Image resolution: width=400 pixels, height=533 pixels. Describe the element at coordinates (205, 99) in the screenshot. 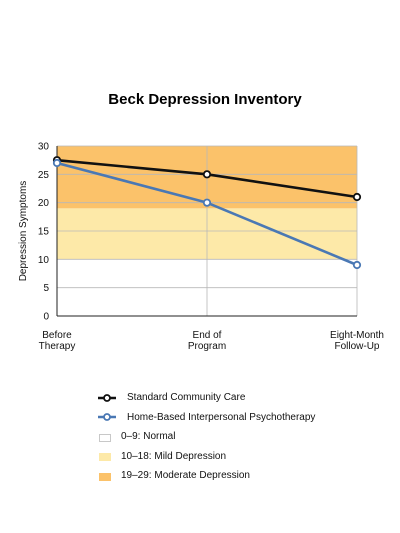

I see `chart-title: Beck Depression Inventory` at that location.